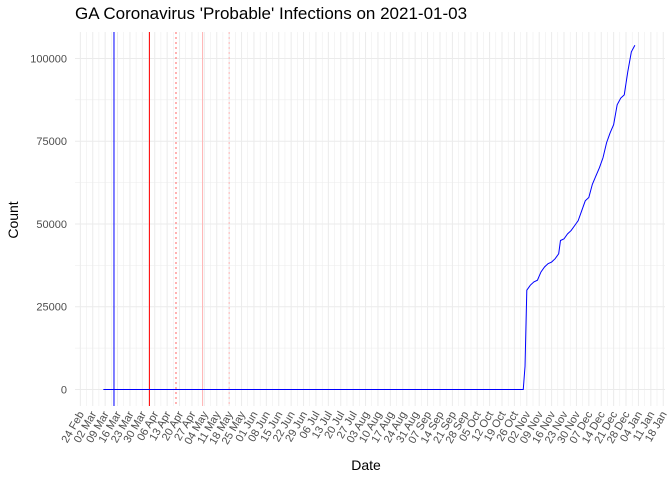  I want to click on y-tick-labels: 0 25000 50000 75000 100000, so click(48, 224).